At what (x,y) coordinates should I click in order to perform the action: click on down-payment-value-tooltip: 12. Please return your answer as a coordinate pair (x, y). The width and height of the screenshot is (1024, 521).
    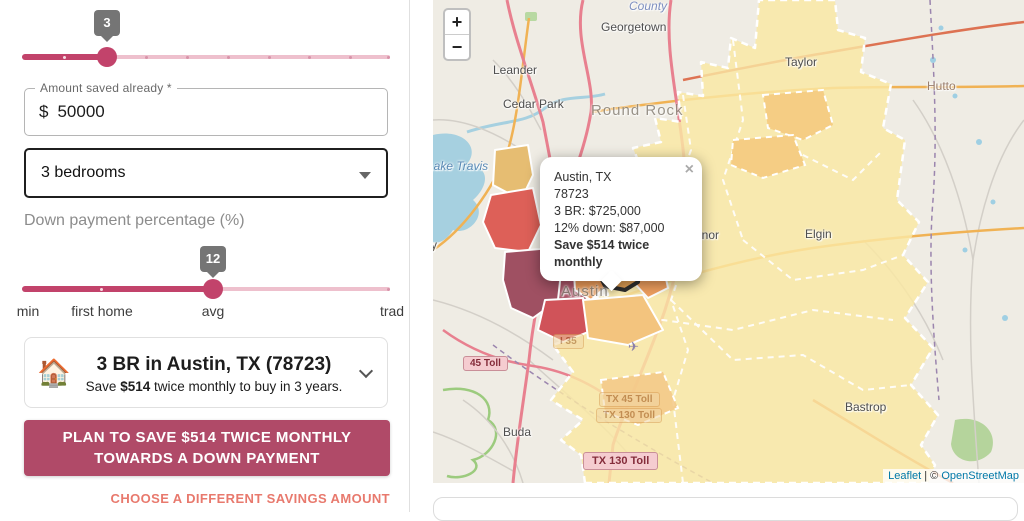
    Looking at the image, I should click on (213, 259).